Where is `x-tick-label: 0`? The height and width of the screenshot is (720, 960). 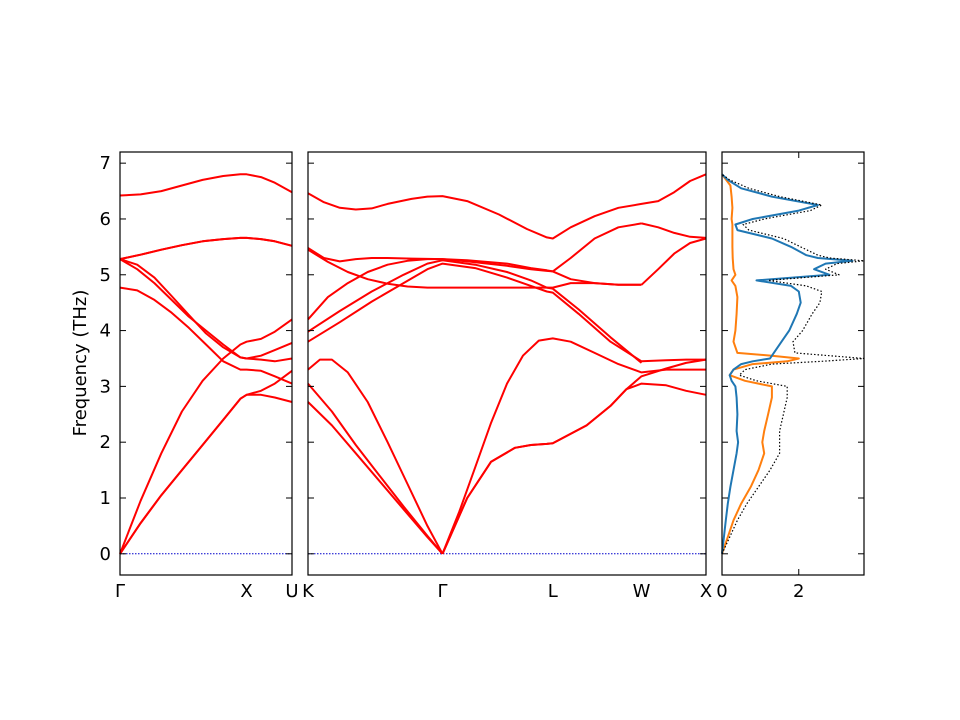 x-tick-label: 0 is located at coordinates (721, 591).